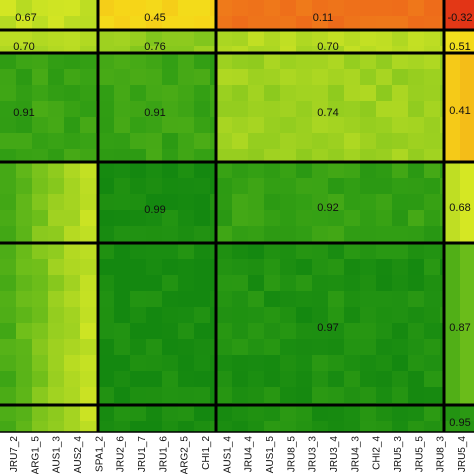 This screenshot has width=474, height=474. Describe the element at coordinates (334, 454) in the screenshot. I see `x-tick-label: JRU3_4` at that location.